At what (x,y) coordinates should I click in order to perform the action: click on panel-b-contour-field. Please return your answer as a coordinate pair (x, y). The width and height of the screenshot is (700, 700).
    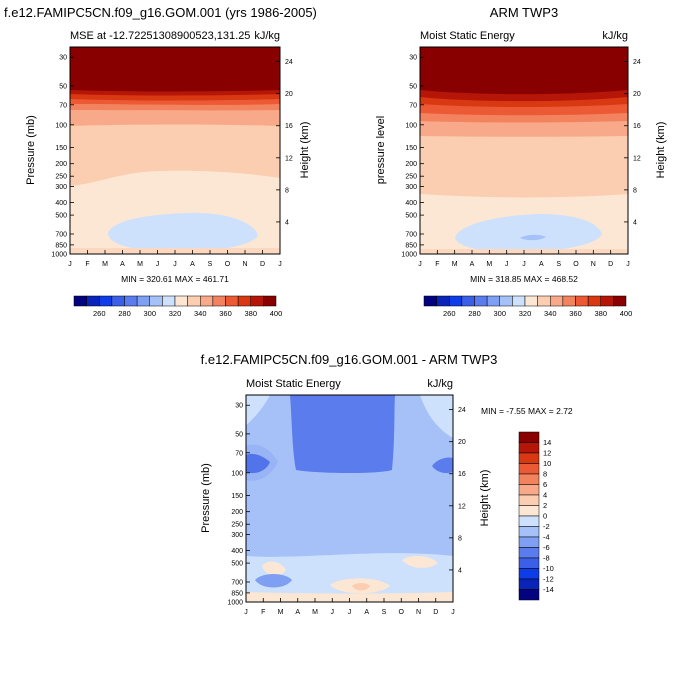
    Looking at the image, I should click on (524, 150).